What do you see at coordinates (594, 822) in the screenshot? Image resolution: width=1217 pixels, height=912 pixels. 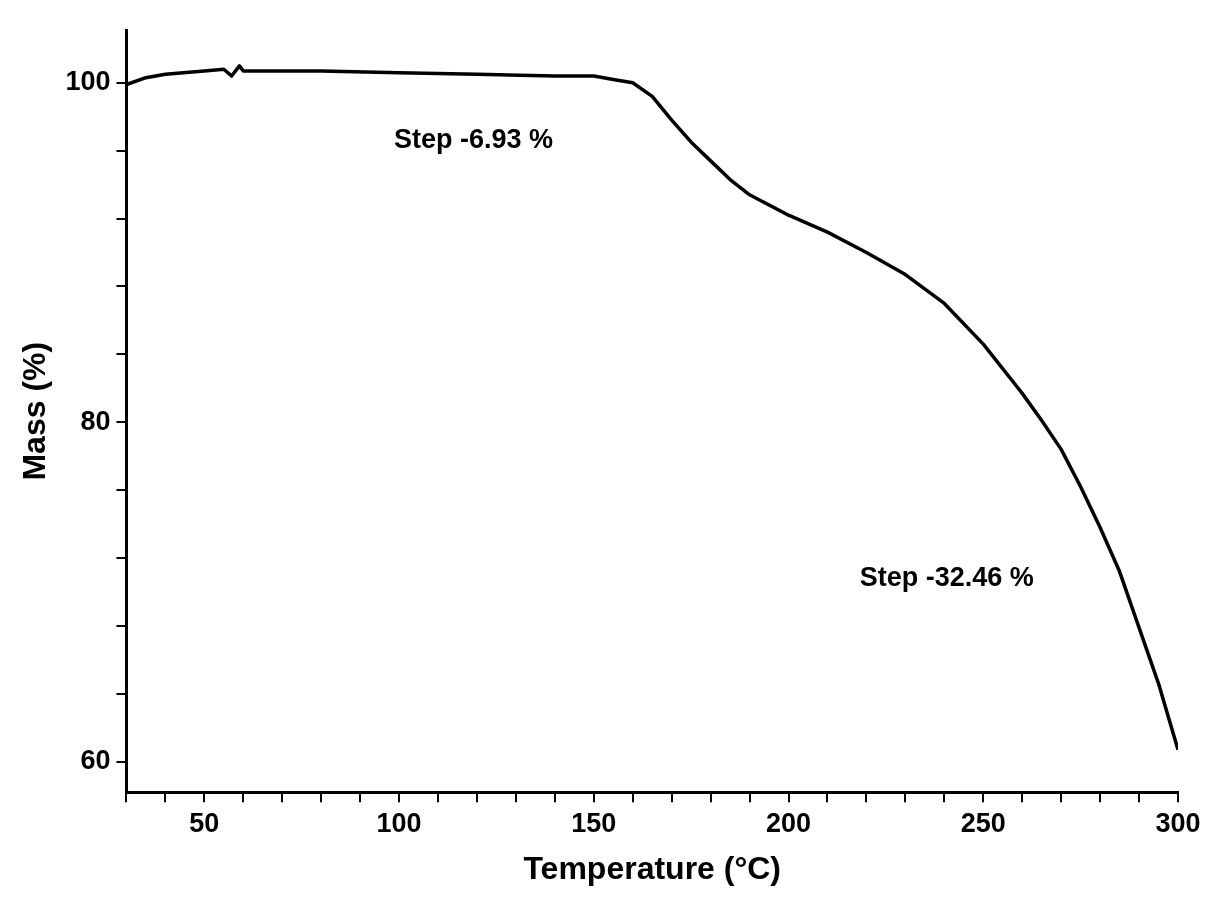 I see `x-tick-label: 150` at bounding box center [594, 822].